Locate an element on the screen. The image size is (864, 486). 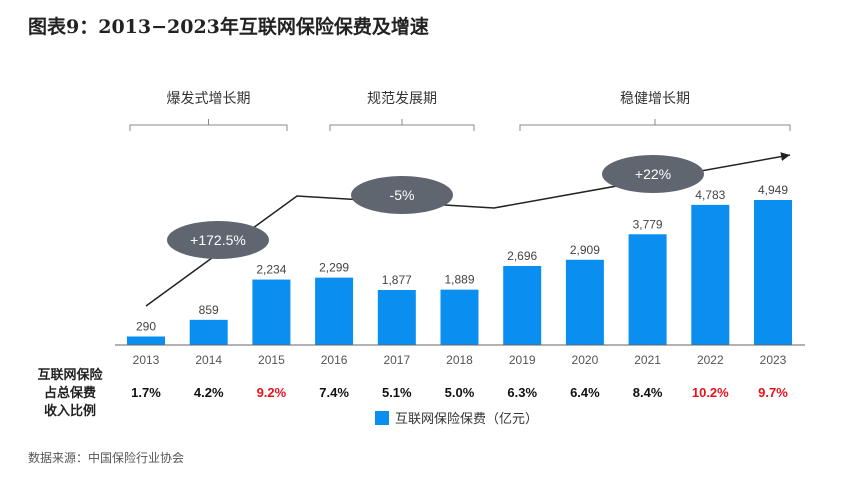
ratio-value: 4.2% is located at coordinates (209, 392).